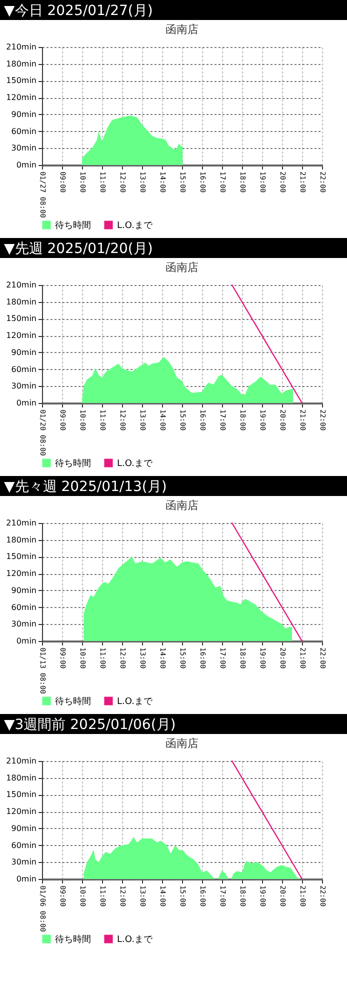  I want to click on chart-title: ▼3週間前 2025/01/06(月), so click(90, 725).